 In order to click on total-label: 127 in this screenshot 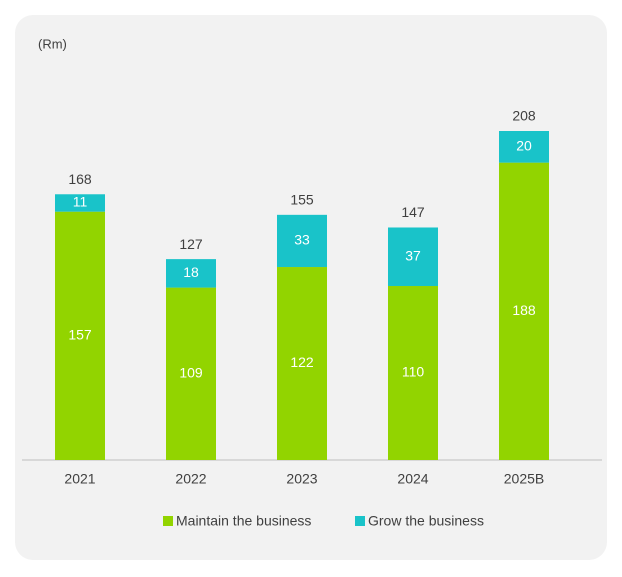, I will do `click(191, 244)`.